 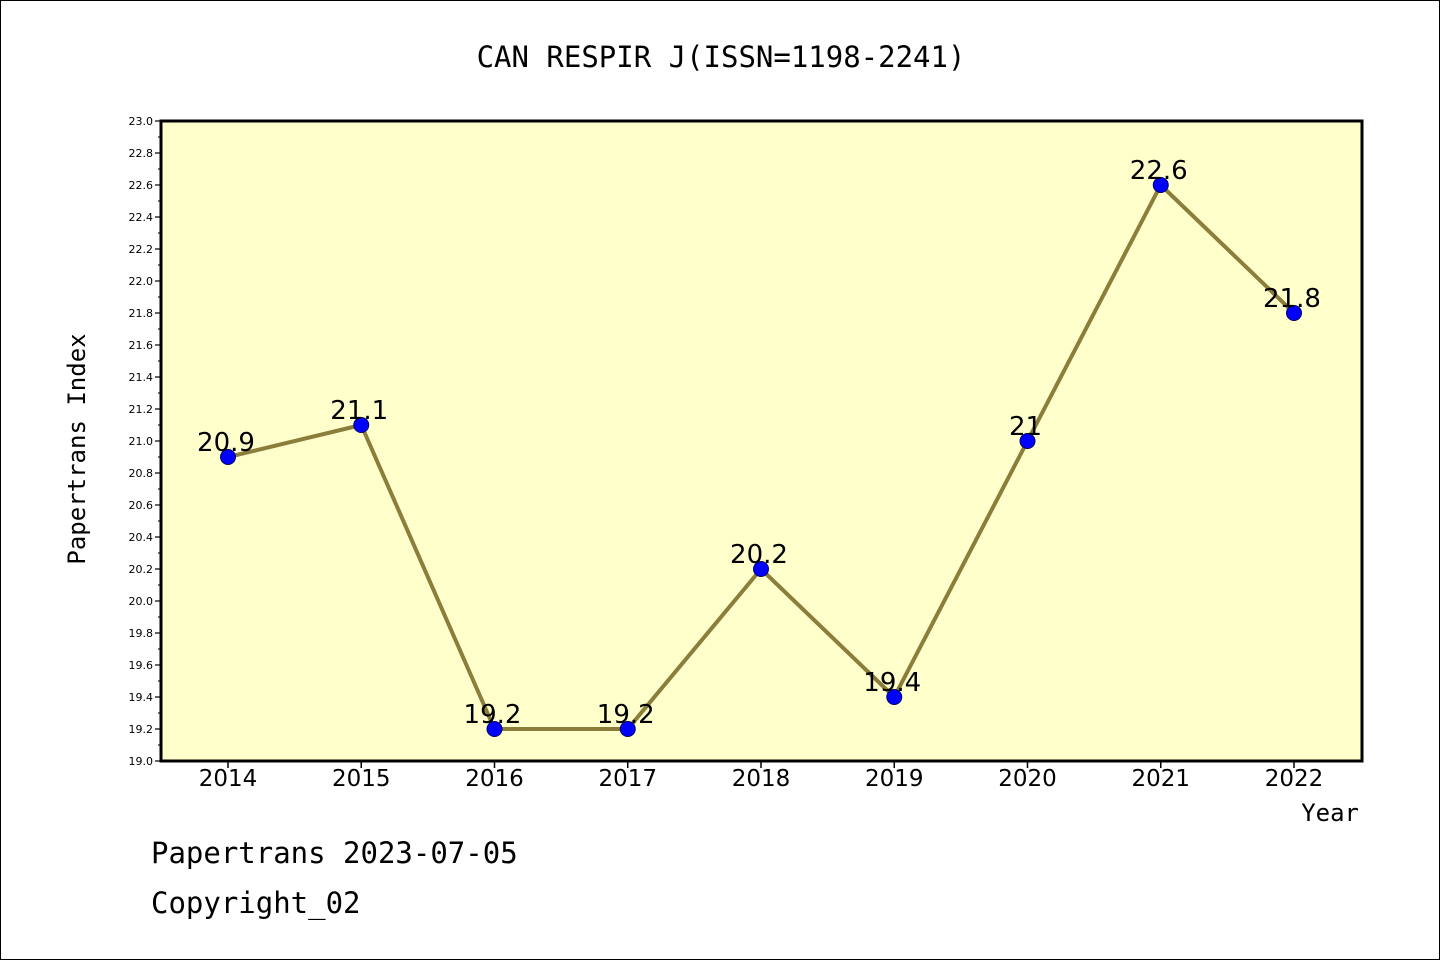 What do you see at coordinates (141, 121) in the screenshot?
I see `y-tick-label: 23.0` at bounding box center [141, 121].